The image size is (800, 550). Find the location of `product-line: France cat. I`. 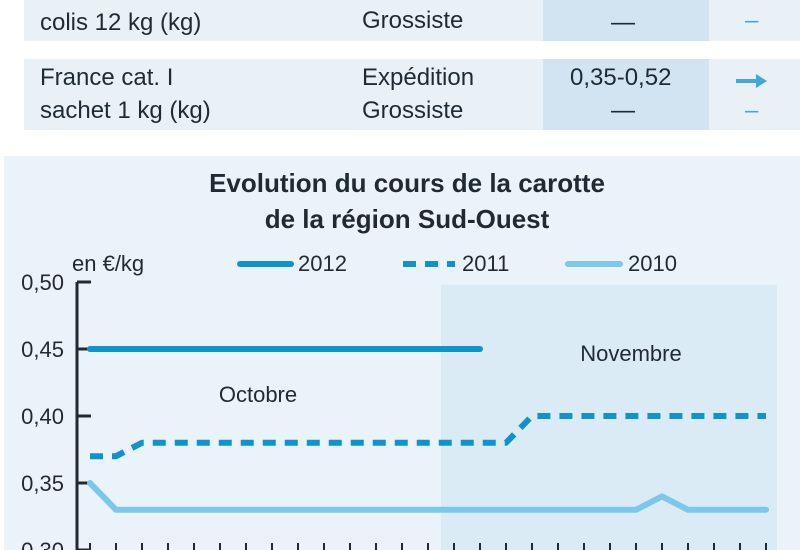

product-line: France cat. I is located at coordinates (107, 77).